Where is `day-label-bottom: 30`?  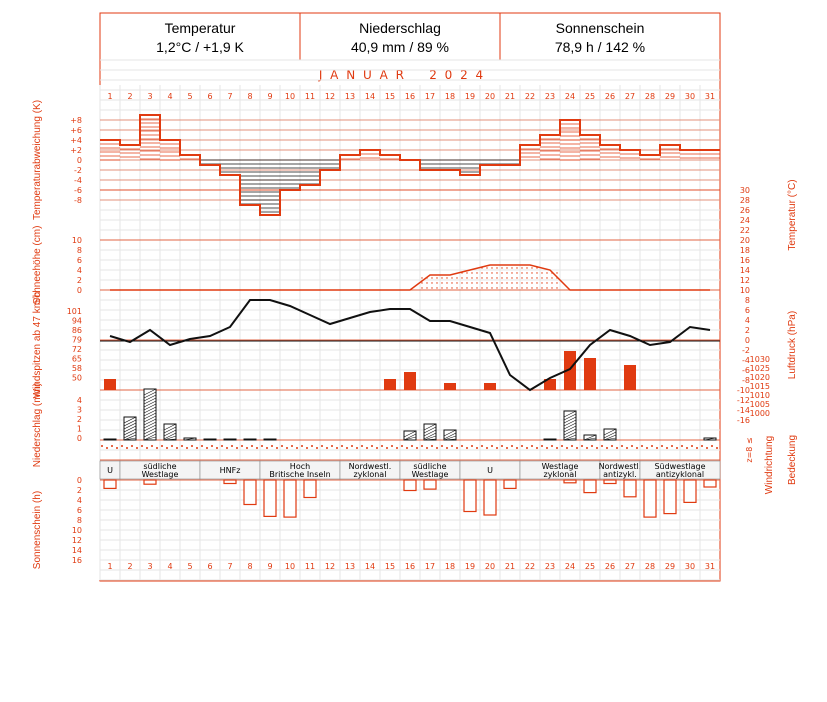
day-label-bottom: 30 is located at coordinates (690, 566).